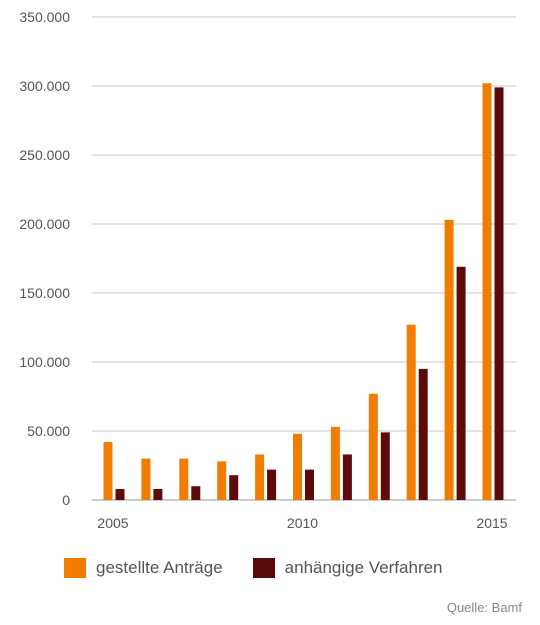 The image size is (540, 625). What do you see at coordinates (487, 292) in the screenshot?
I see `bar-antraege-2015` at bounding box center [487, 292].